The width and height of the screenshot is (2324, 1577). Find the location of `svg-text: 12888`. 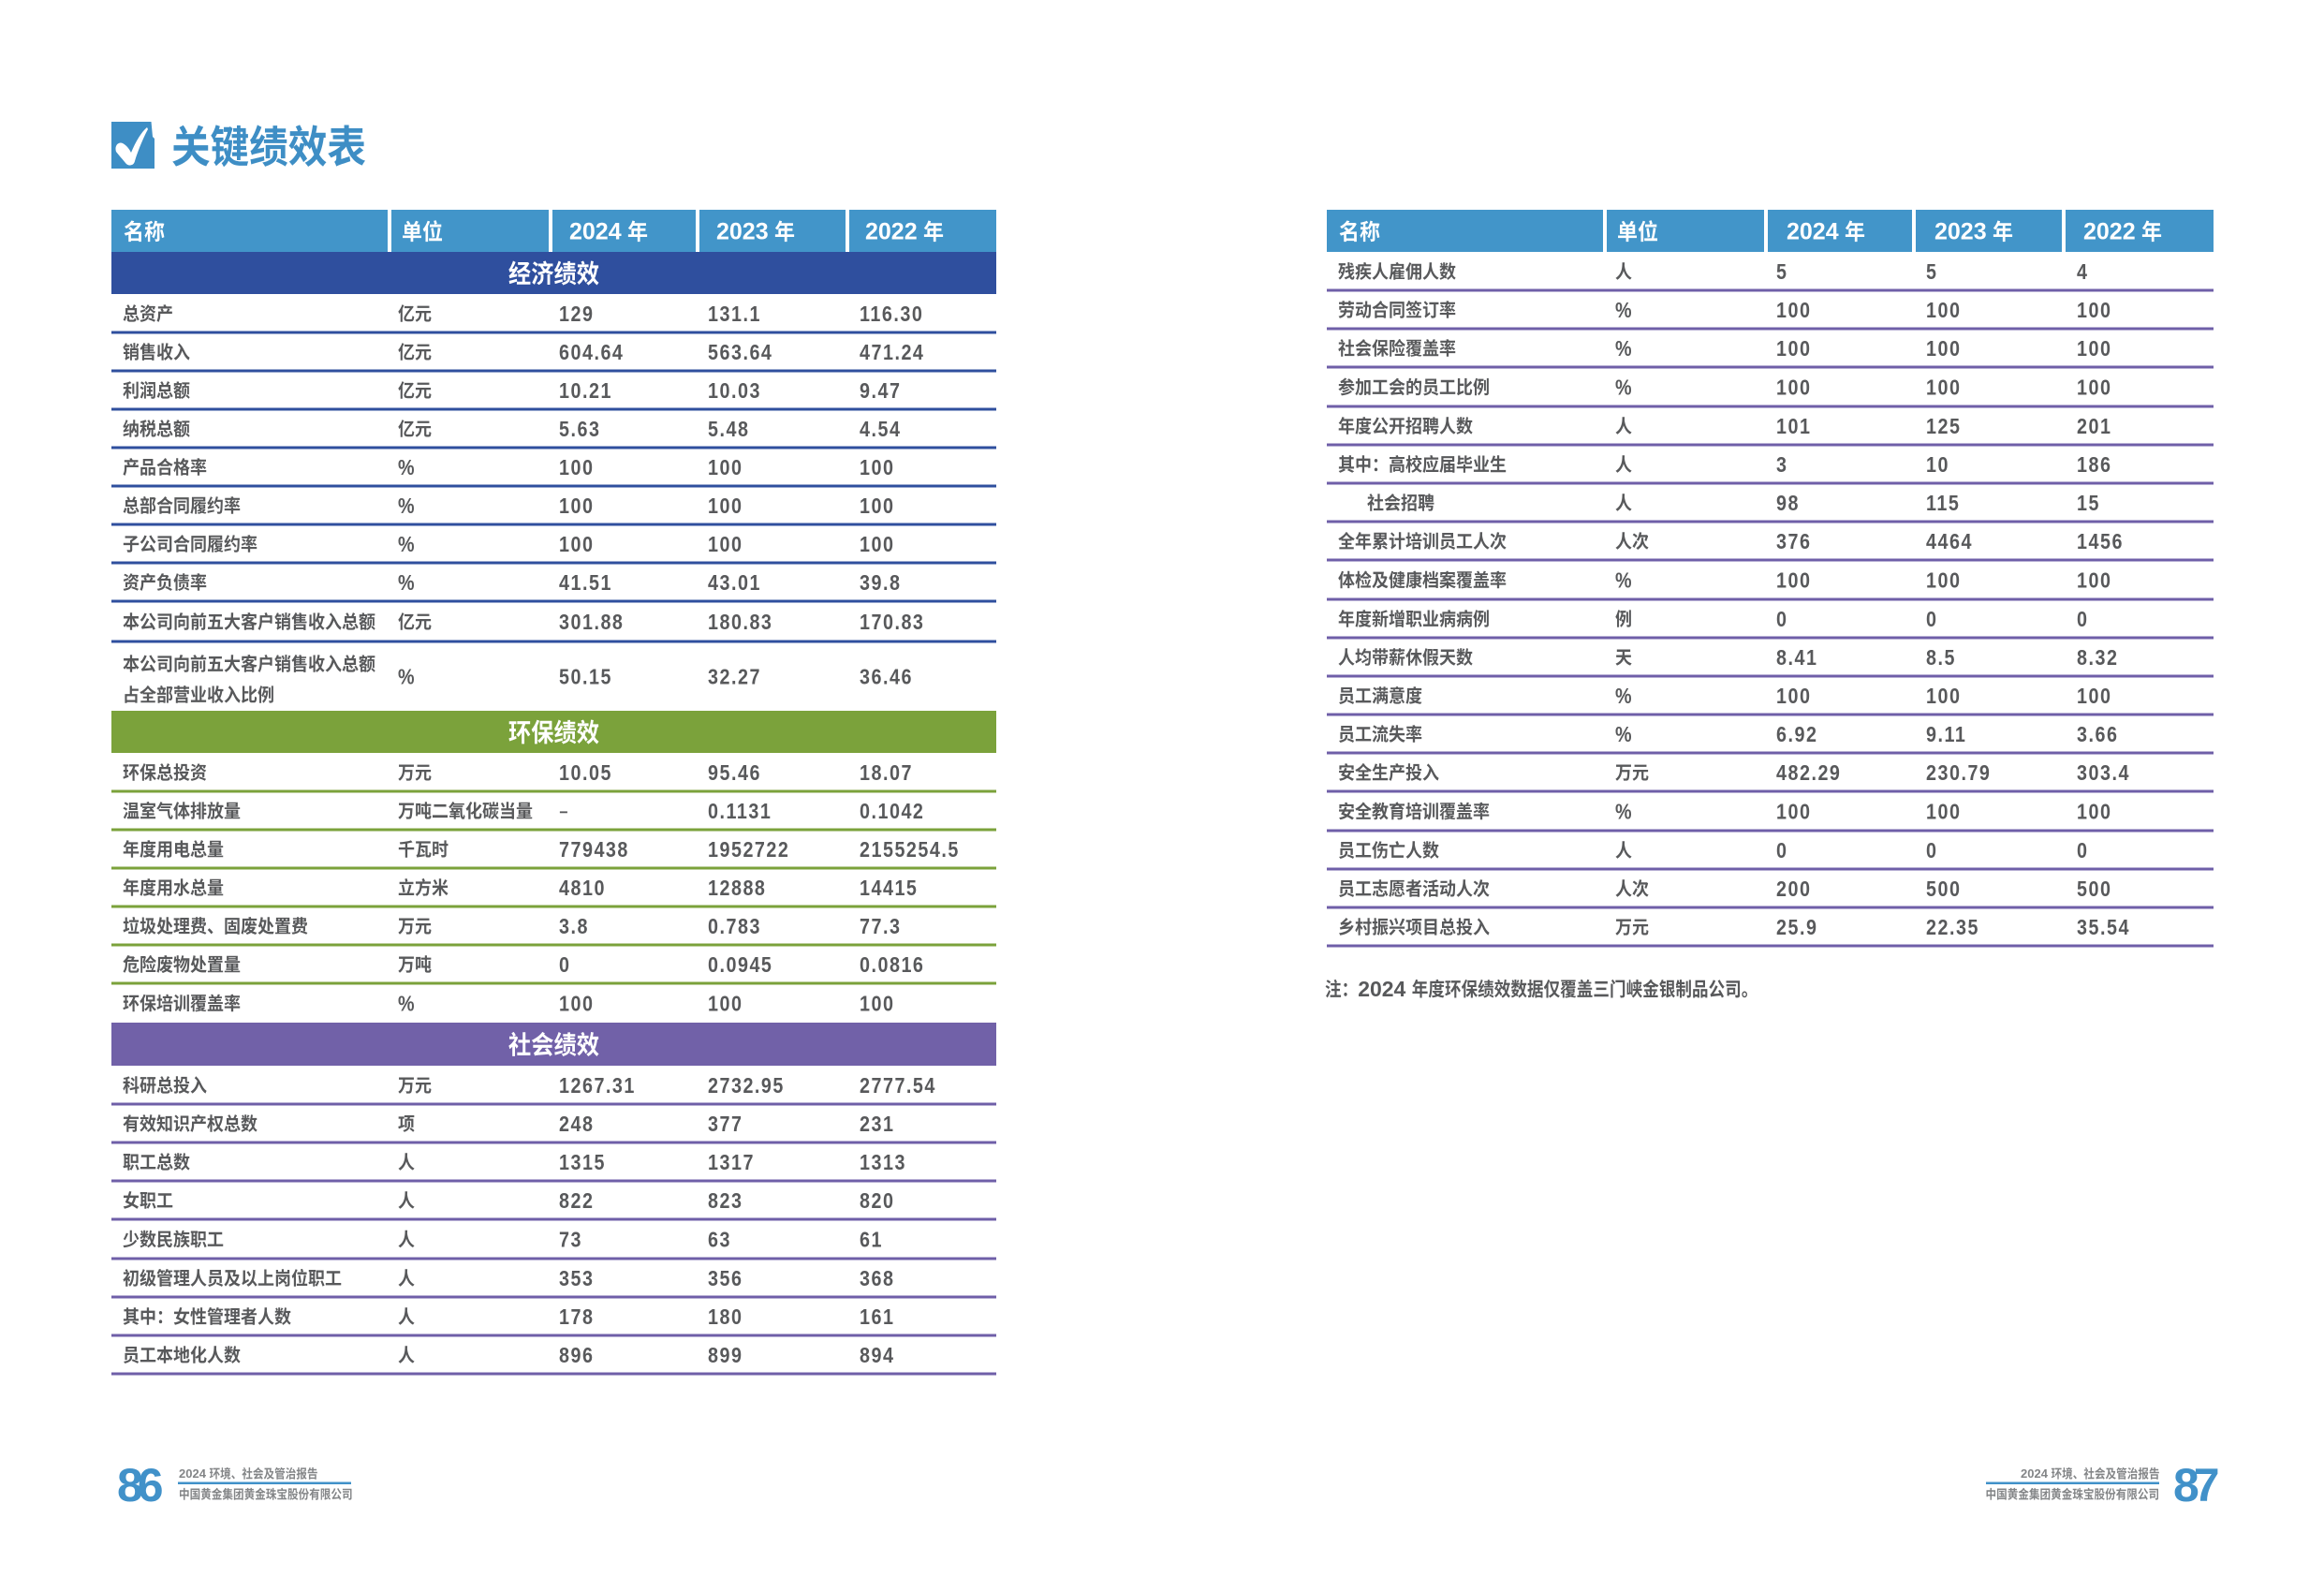

svg-text: 12888 is located at coordinates (737, 887).